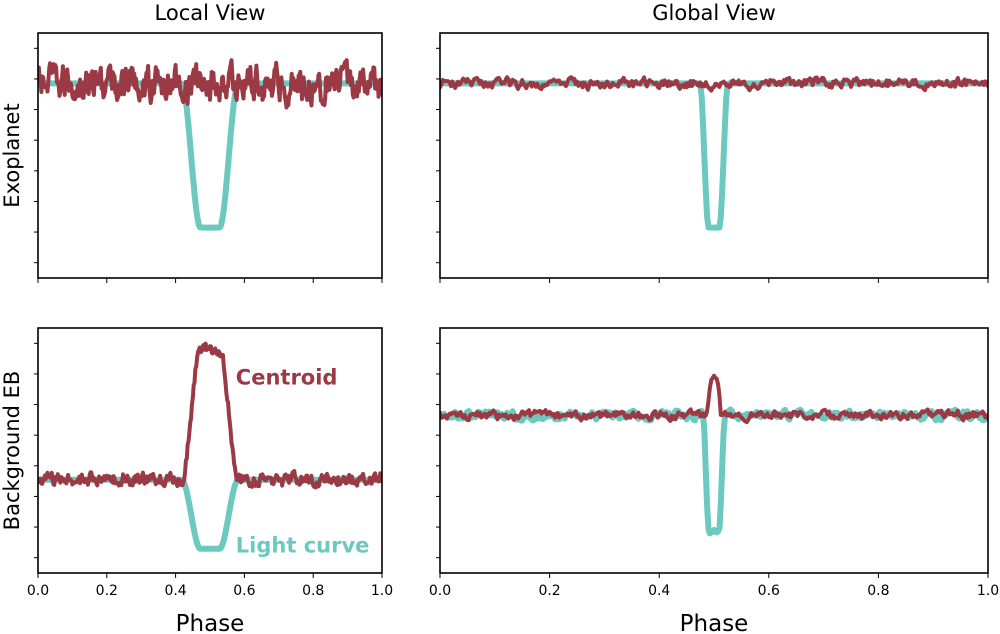  What do you see at coordinates (303, 545) in the screenshot?
I see `annotation-light-curve: Light curve` at bounding box center [303, 545].